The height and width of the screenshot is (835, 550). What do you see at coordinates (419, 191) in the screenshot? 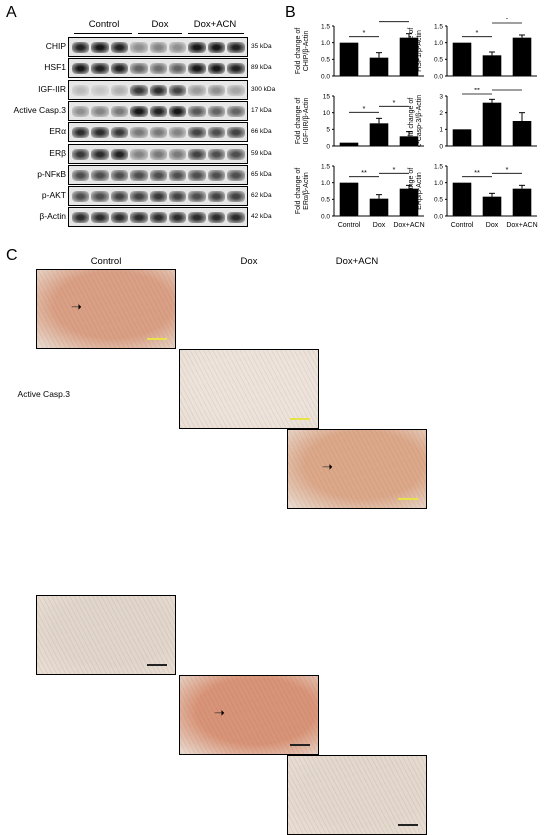
I see `y-axis-label: ERβ/β-Actin` at bounding box center [419, 191].